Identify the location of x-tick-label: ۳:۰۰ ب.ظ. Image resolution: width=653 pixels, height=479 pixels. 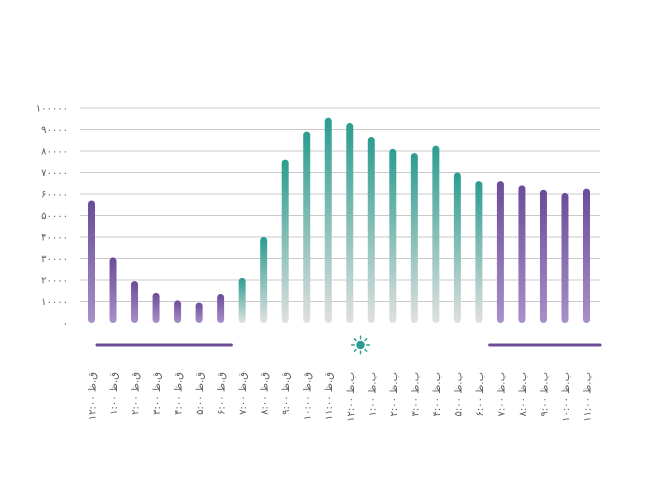
(415, 394).